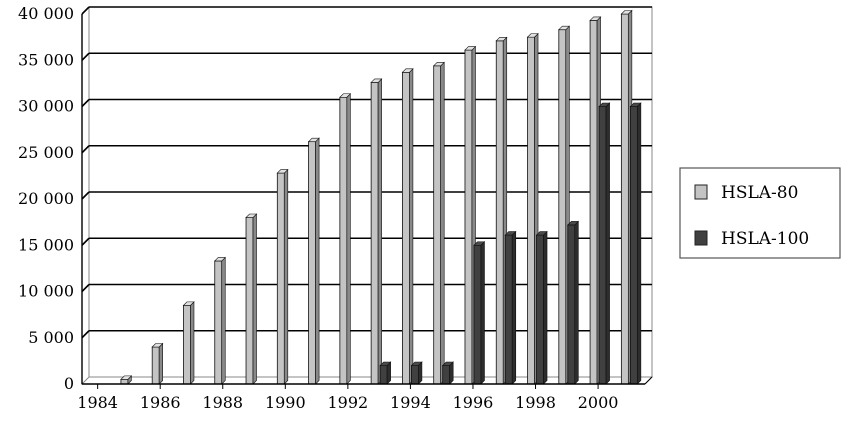 The height and width of the screenshot is (422, 865). I want to click on bar-hsla-80-1987, so click(188, 343).